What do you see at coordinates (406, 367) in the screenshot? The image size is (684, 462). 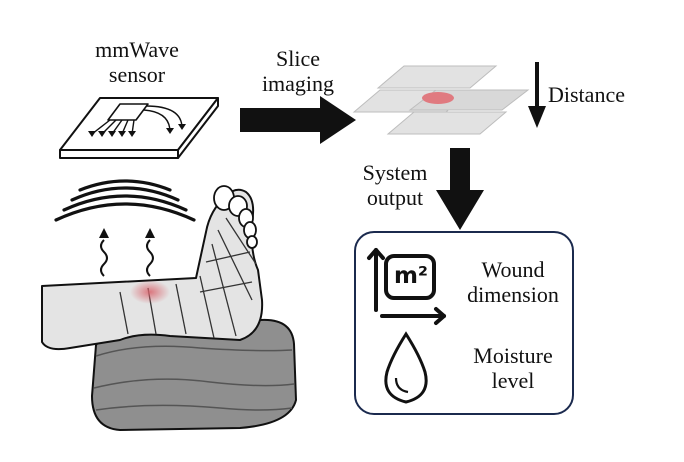 I see `water-droplet-icon` at bounding box center [406, 367].